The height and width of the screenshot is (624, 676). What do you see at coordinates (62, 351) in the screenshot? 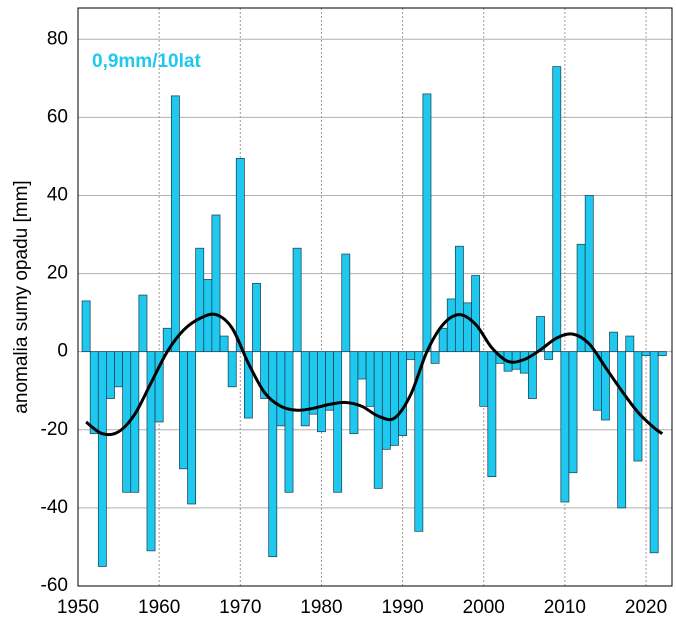
I see `y-tick-label: 0` at bounding box center [62, 351].